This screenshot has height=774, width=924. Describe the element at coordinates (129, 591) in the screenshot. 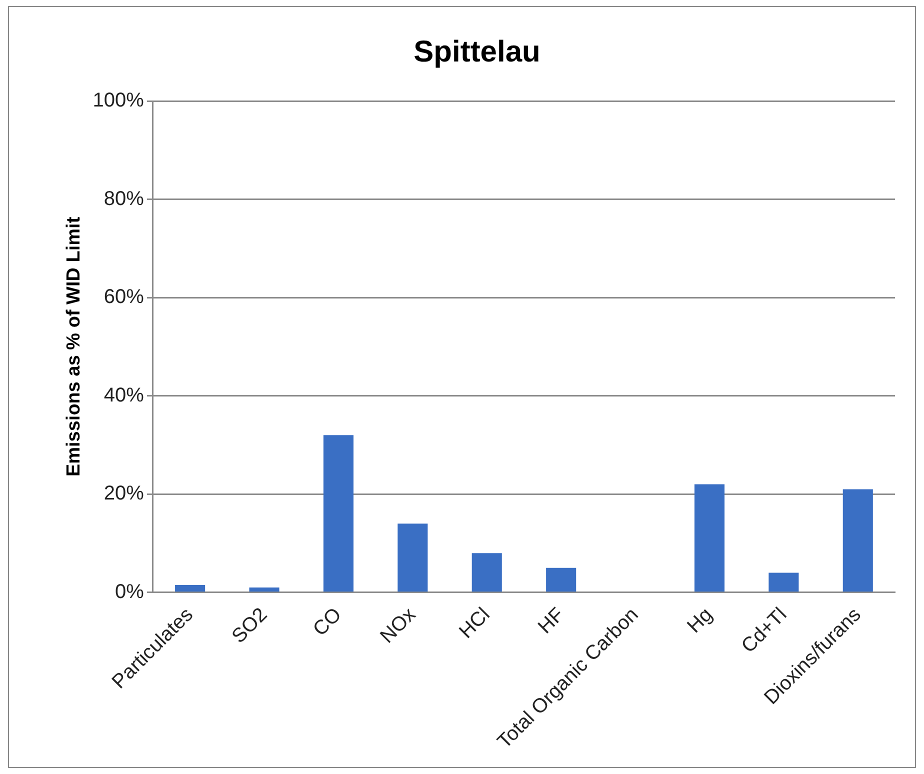

I see `y-tick-label: 0%` at that location.